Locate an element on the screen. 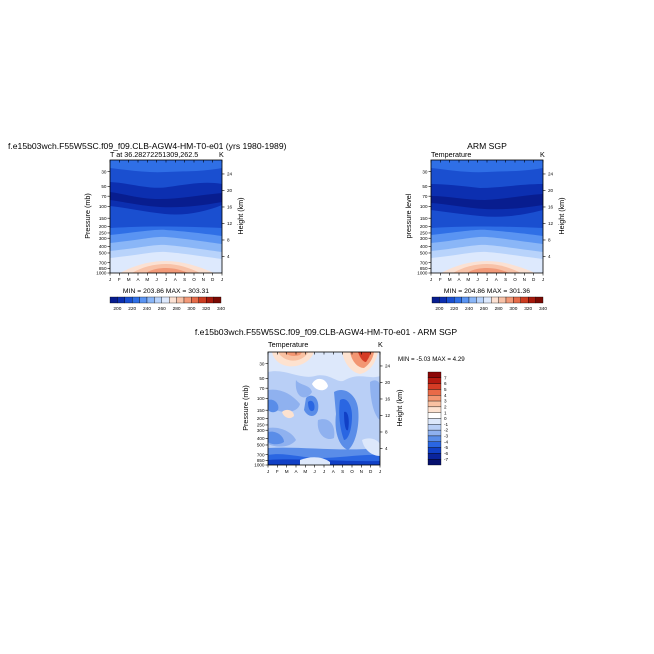 This screenshot has height=654, width=654. diff-height-tick-label: 16 is located at coordinates (388, 399).